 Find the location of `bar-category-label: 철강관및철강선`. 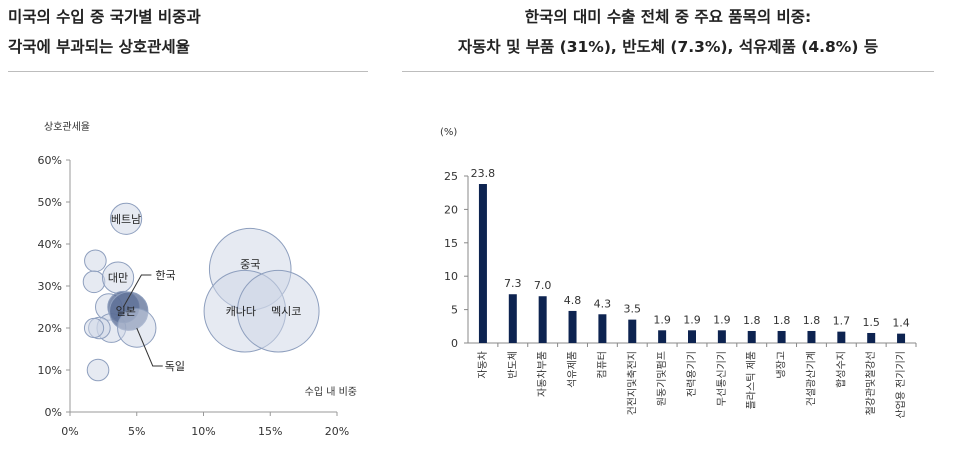

bar-category-label: 철강관및철강선 is located at coordinates (871, 383).